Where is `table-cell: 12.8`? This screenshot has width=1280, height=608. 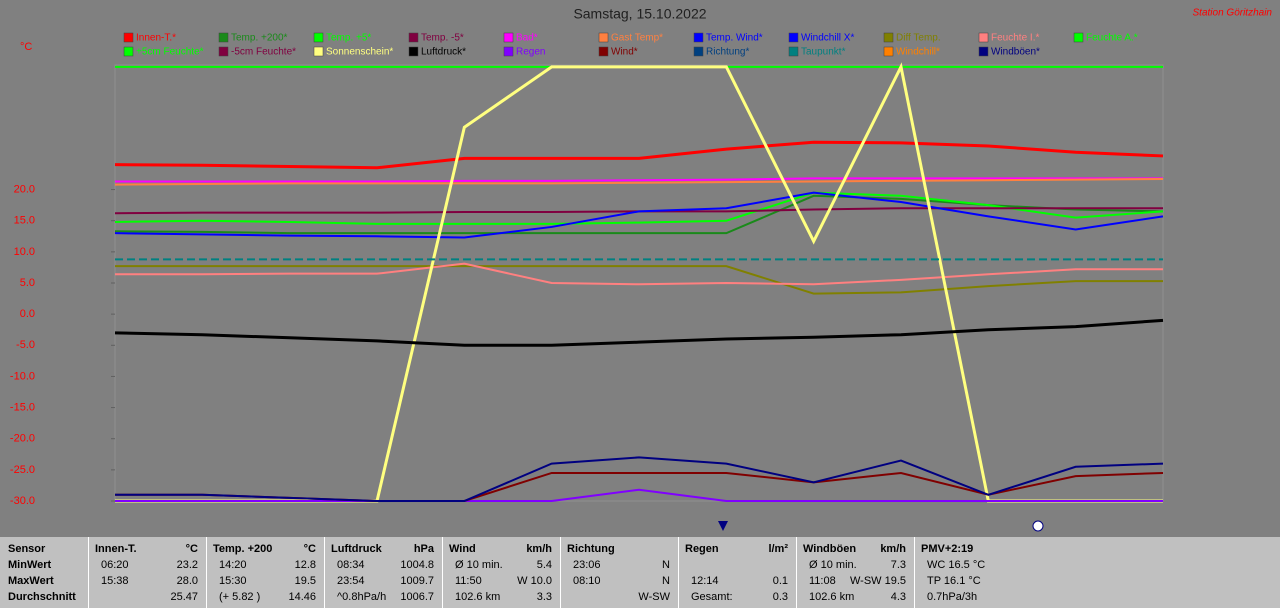 table-cell: 12.8 is located at coordinates (305, 565).